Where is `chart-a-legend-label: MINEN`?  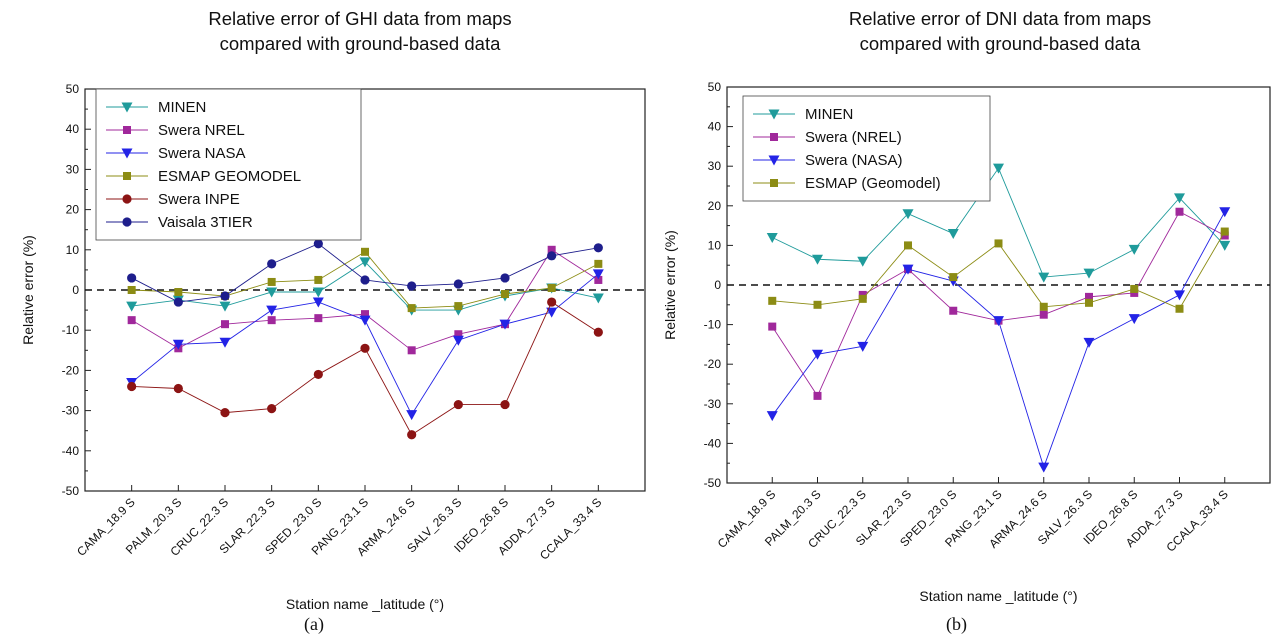 chart-a-legend-label: MINEN is located at coordinates (182, 107).